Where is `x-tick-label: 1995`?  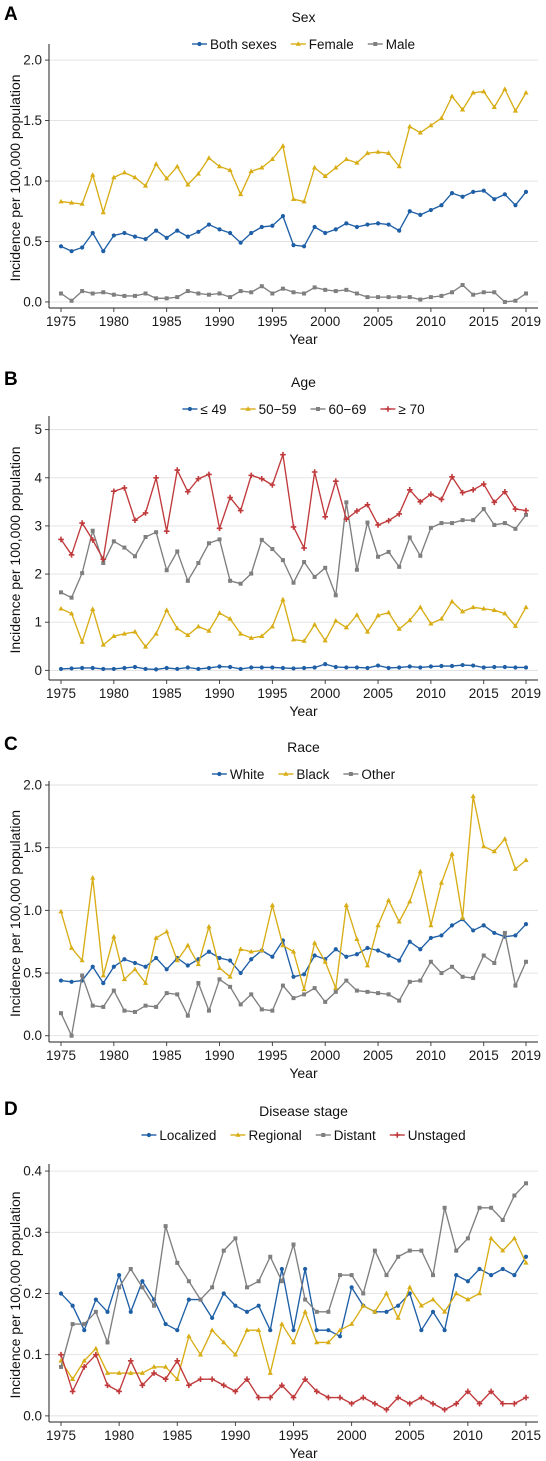
x-tick-label: 1995 is located at coordinates (272, 693).